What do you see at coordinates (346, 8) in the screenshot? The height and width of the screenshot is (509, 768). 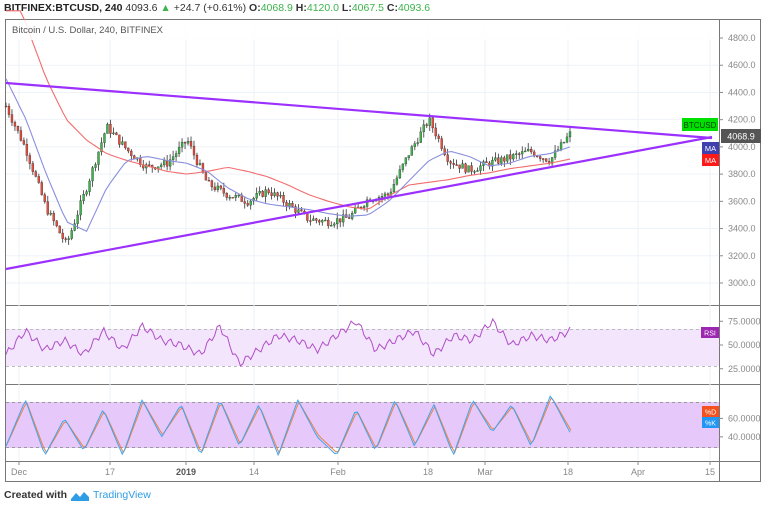 I see `low-label: L:` at bounding box center [346, 8].